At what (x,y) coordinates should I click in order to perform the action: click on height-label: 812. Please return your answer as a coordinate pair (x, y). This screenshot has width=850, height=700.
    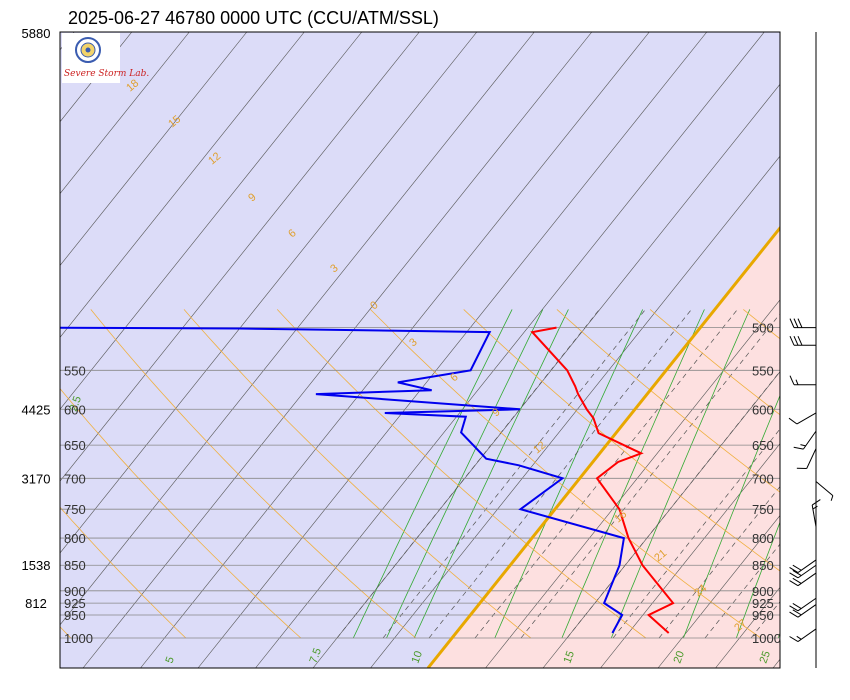
    Looking at the image, I should click on (36, 603).